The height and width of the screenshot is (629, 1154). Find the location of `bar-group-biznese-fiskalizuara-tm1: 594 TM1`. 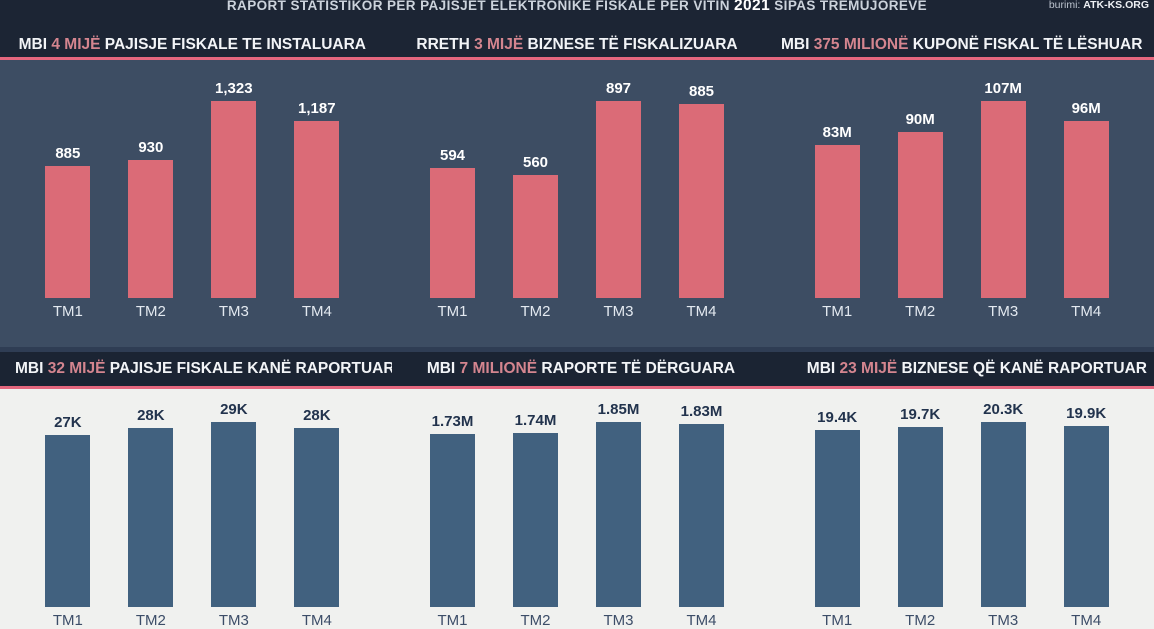

bar-group-biznese-fiskalizuara-tm1: 594 TM1 is located at coordinates (452, 233).